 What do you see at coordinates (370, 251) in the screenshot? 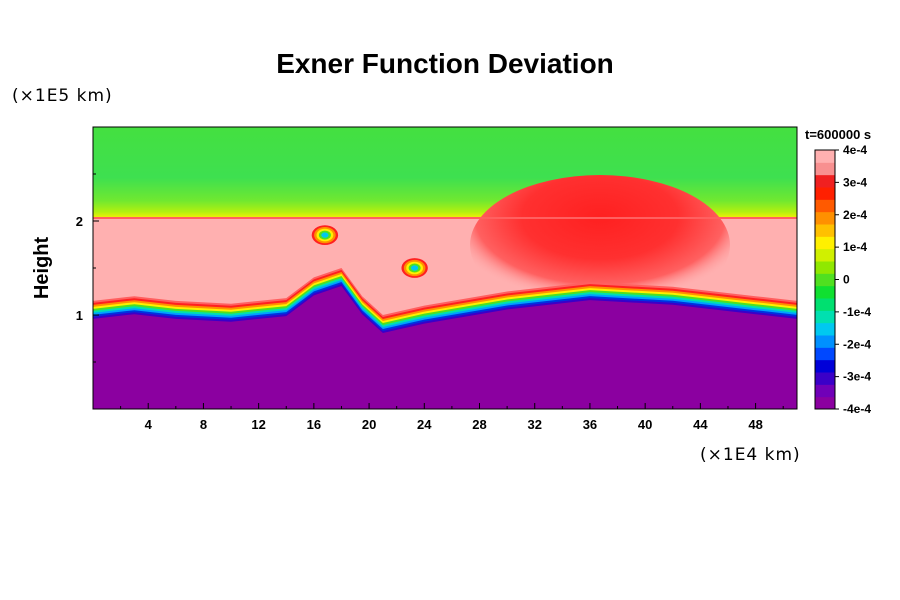
I see `bubbles` at bounding box center [370, 251].